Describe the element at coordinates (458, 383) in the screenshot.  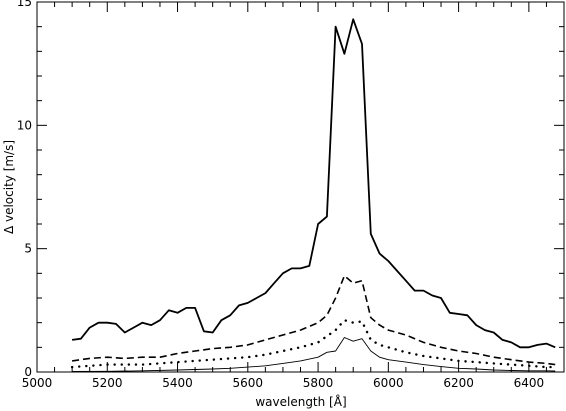
I see `x-tick-label: 6200` at that location.